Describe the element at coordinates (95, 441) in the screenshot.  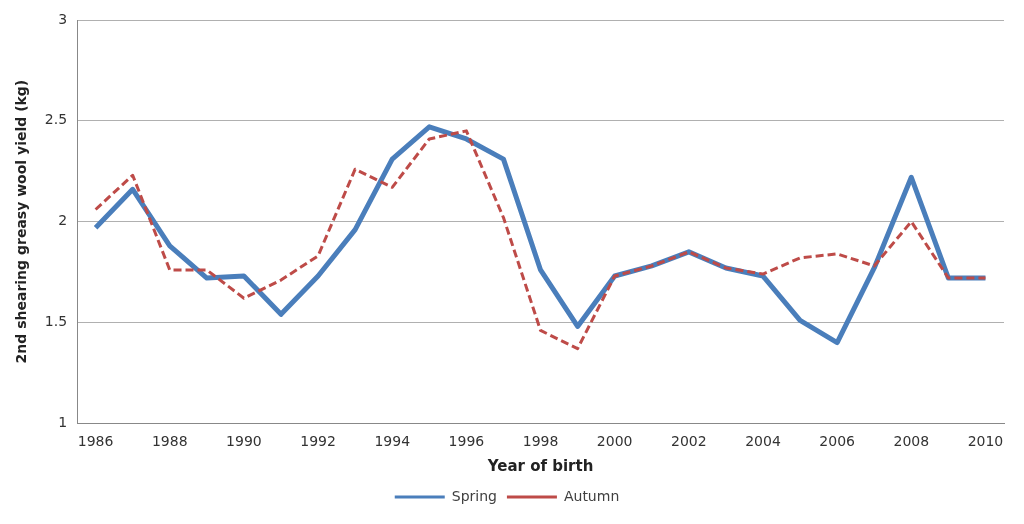
I see `x-tick-label: 1986` at that location.